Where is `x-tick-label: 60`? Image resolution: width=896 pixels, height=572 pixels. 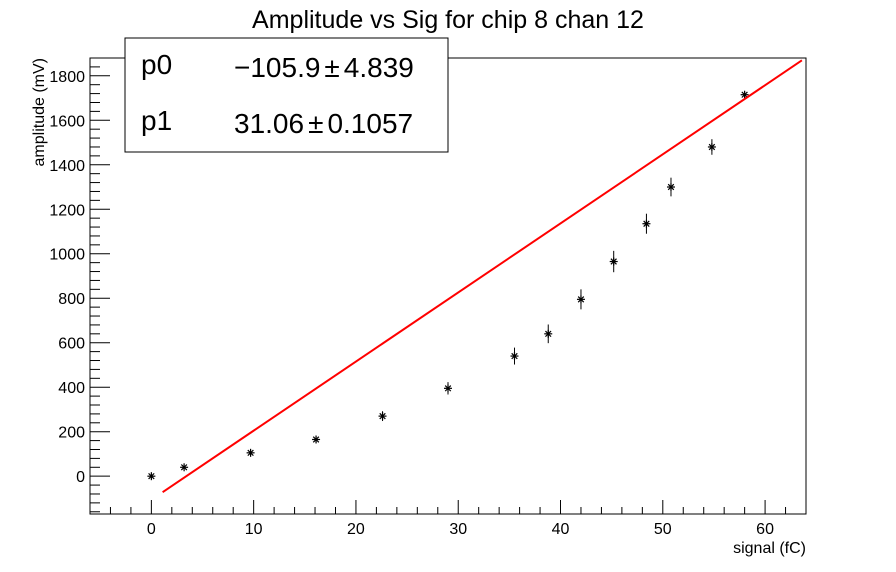
x-tick-label: 60 is located at coordinates (765, 529).